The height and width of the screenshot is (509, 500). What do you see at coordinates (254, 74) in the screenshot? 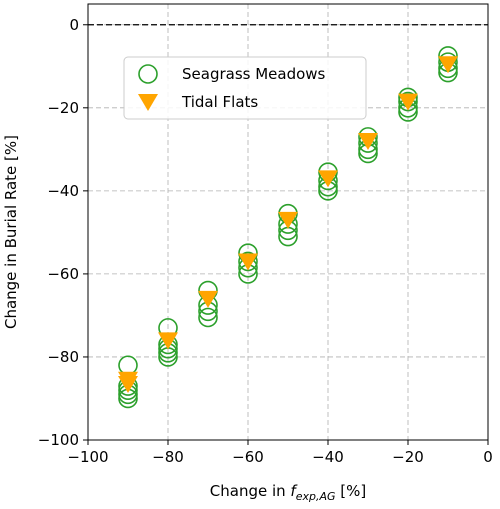
I see `legend-label: Seagrass Meadows` at bounding box center [254, 74].